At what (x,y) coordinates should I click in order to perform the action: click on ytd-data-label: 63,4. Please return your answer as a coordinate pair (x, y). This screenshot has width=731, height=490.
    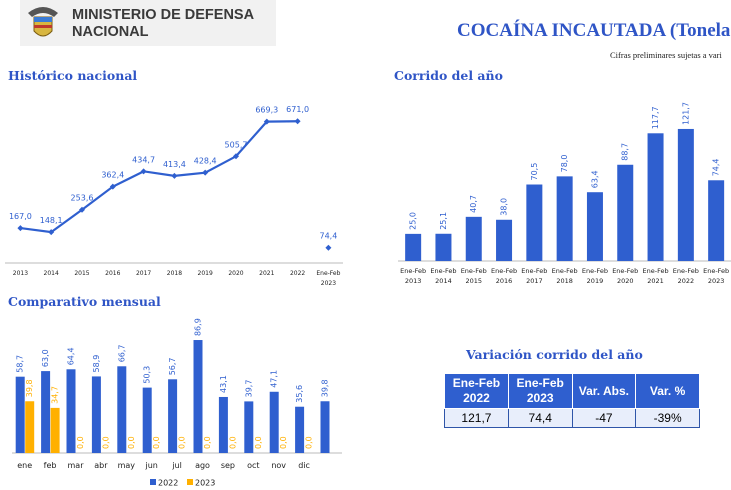
    Looking at the image, I should click on (594, 179).